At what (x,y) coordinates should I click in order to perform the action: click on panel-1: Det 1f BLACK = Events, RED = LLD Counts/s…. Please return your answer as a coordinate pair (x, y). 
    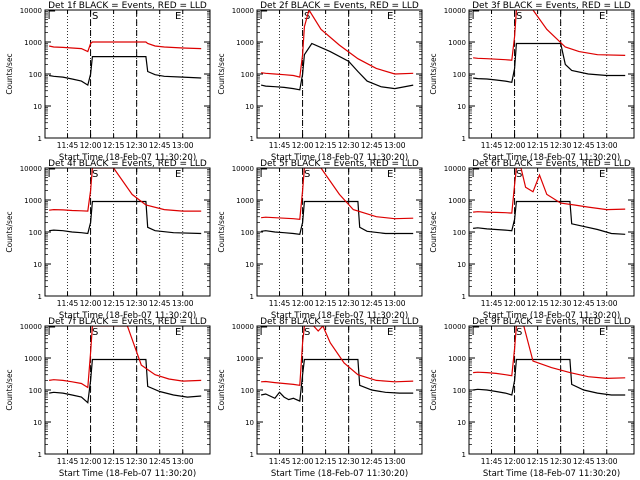
    Looking at the image, I should click on (108, 82).